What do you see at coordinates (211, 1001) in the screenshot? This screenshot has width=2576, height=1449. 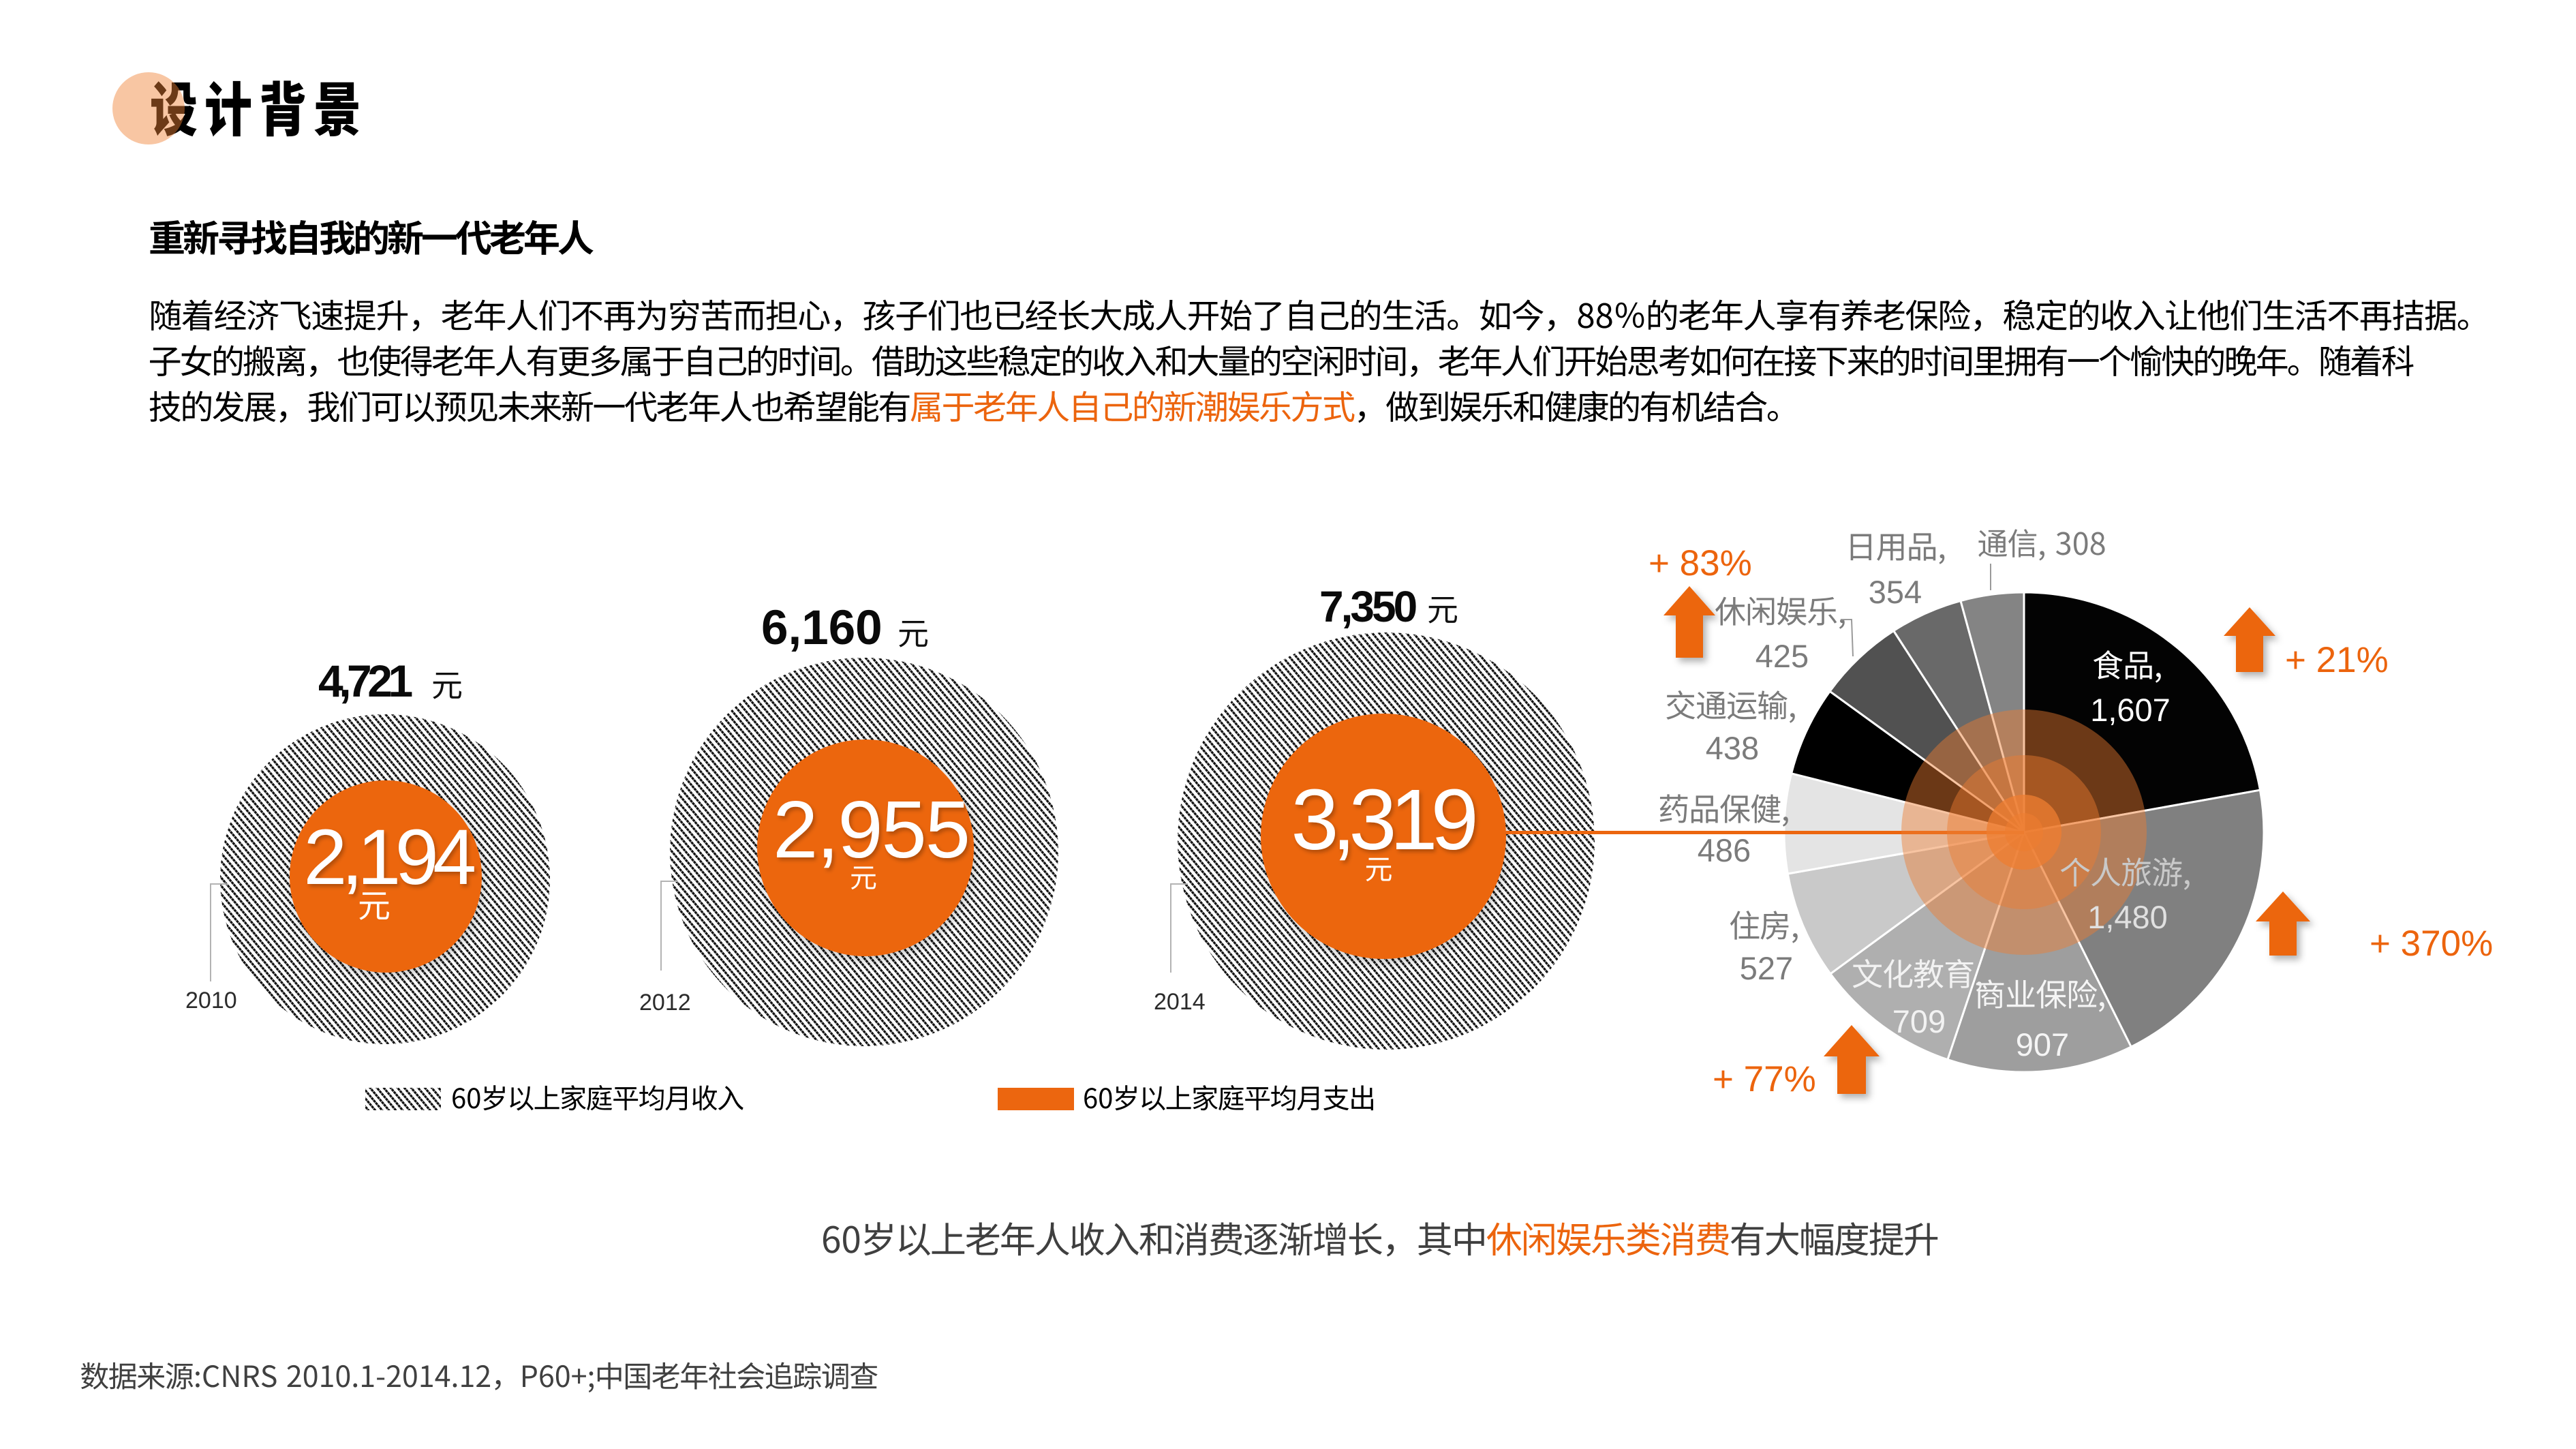 I see `svg-text: 2010` at bounding box center [211, 1001].